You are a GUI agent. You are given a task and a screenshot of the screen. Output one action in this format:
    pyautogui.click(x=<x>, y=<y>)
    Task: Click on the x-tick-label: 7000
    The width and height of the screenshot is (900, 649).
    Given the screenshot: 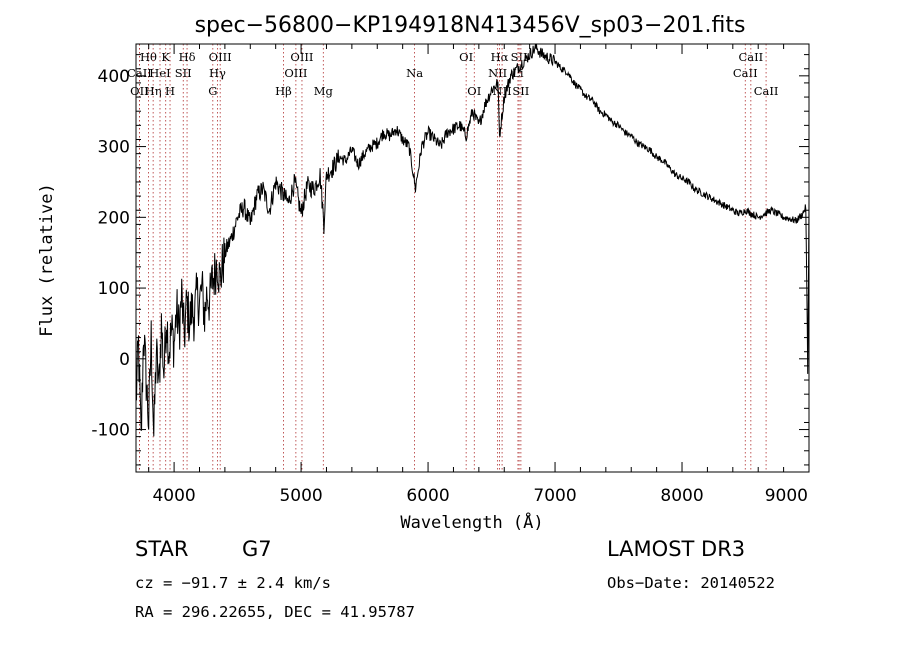 What is the action you would take?
    pyautogui.click(x=554, y=496)
    